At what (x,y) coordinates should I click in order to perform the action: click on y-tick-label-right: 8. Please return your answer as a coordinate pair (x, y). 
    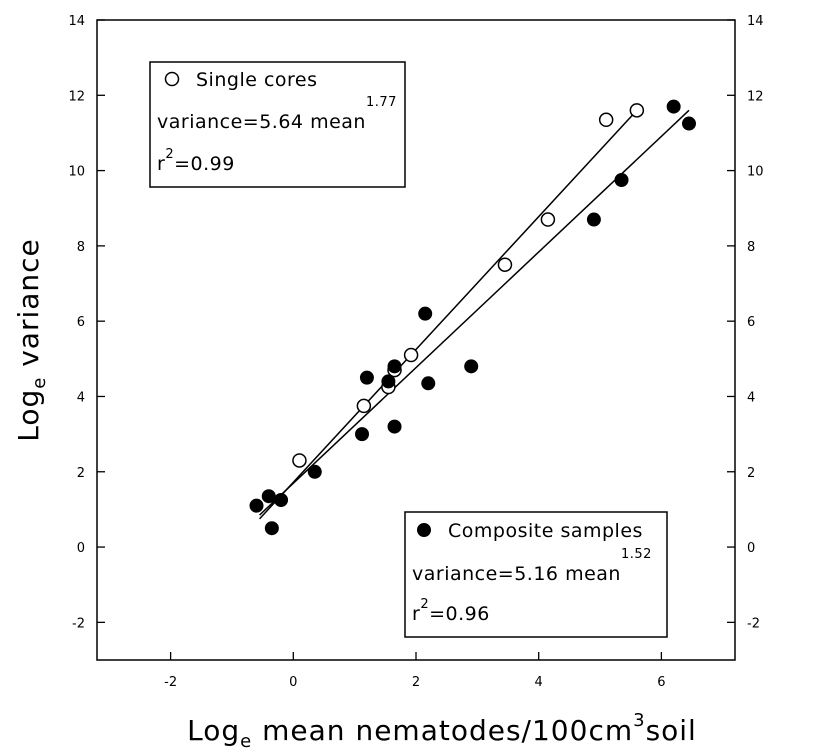
    Looking at the image, I should click on (751, 247).